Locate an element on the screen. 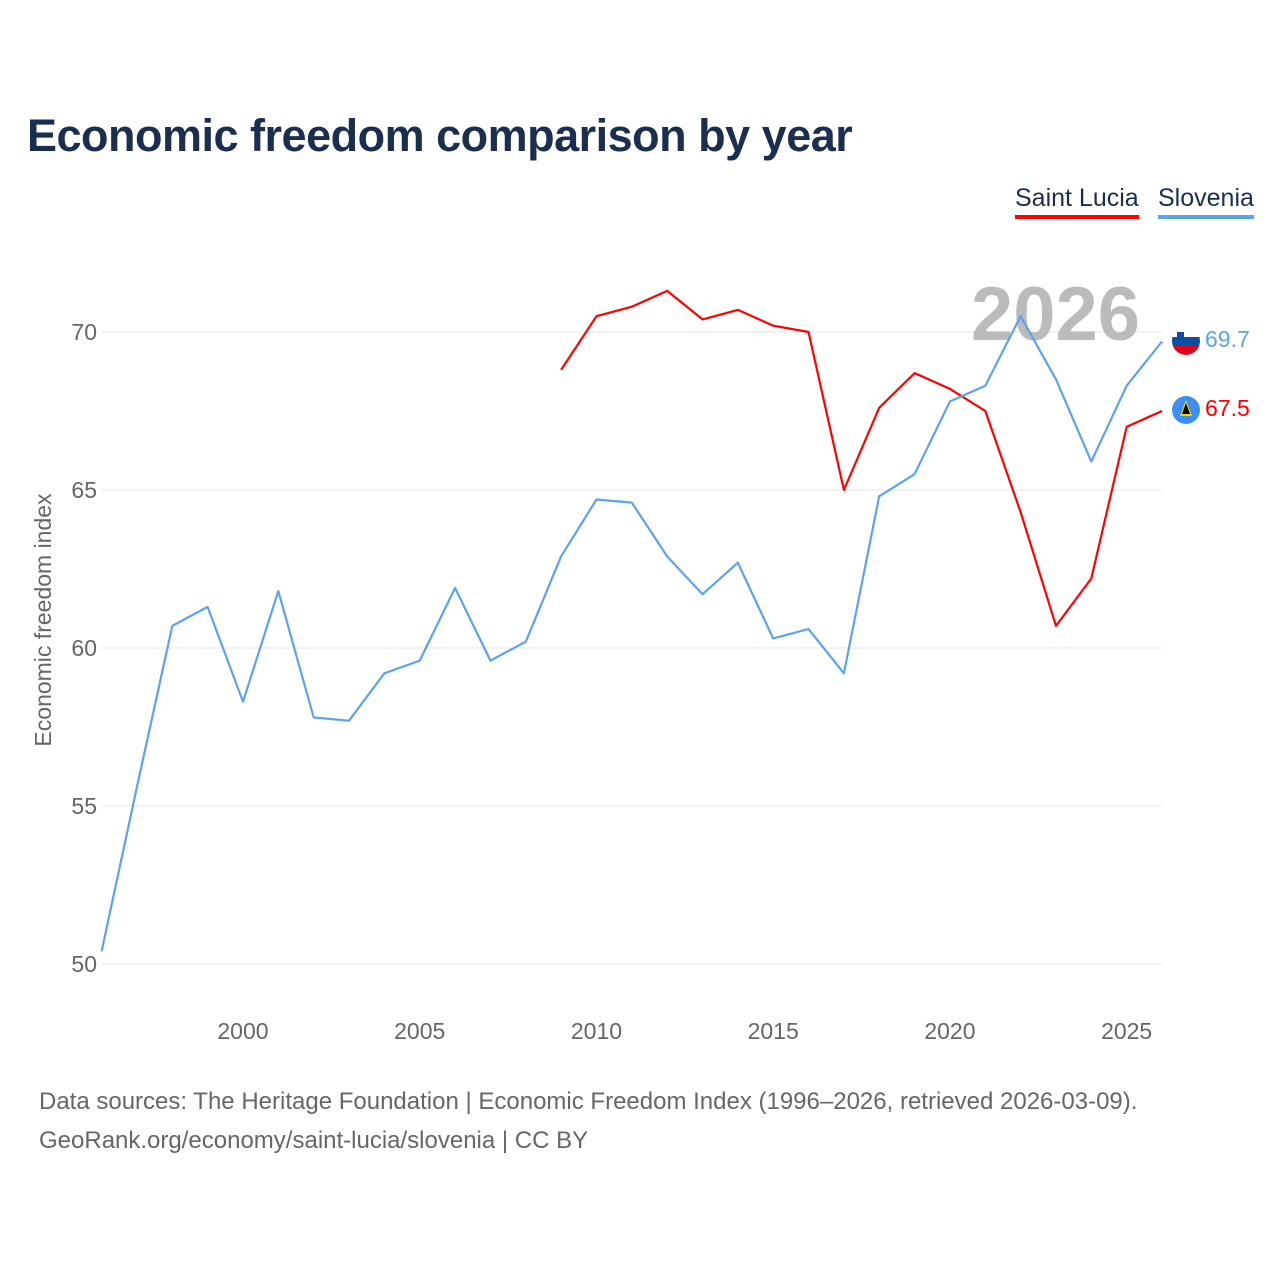  x-tick-label: 2020 is located at coordinates (949, 1031).